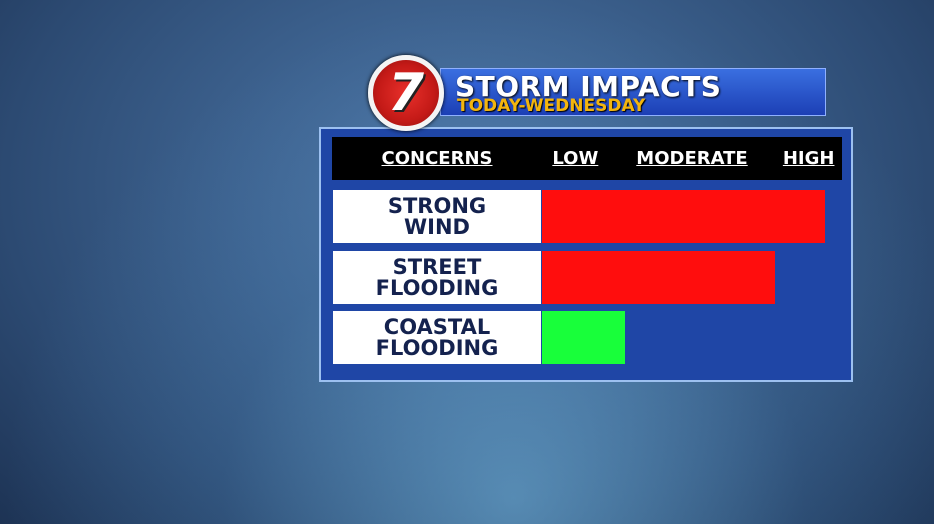 This screenshot has height=524, width=934. What do you see at coordinates (588, 86) in the screenshot?
I see `chart-title: STORM IMPACTS` at bounding box center [588, 86].